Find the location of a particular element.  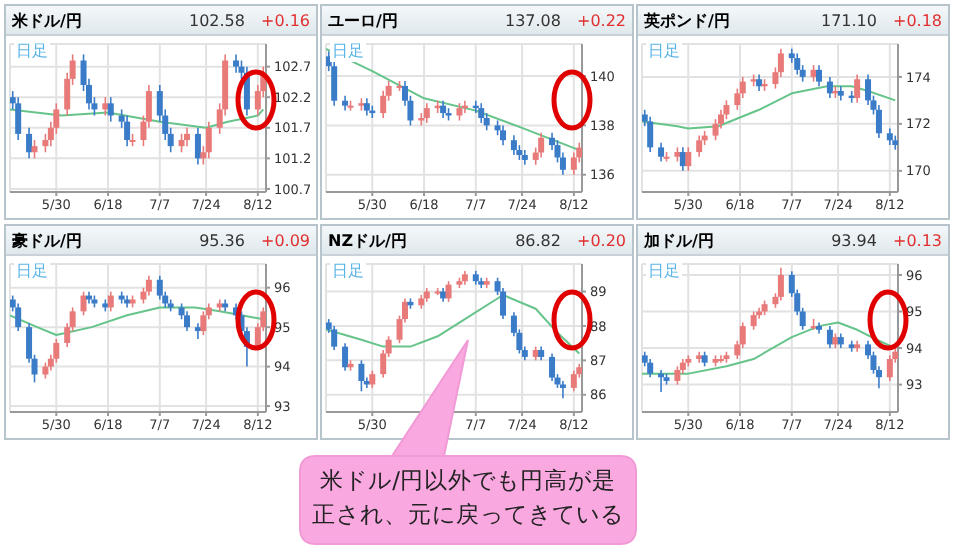

text: +0.13 is located at coordinates (917, 240).